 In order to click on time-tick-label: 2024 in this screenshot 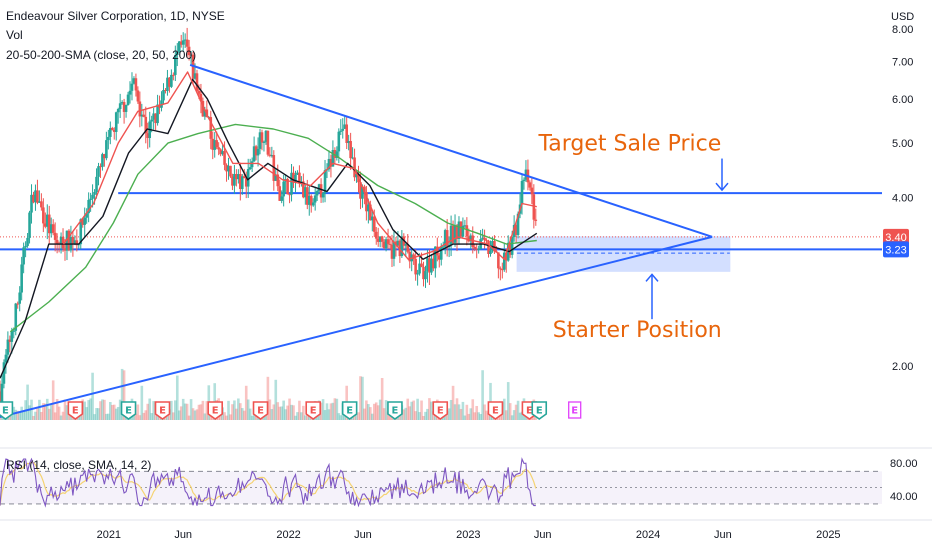, I will do `click(648, 535)`.